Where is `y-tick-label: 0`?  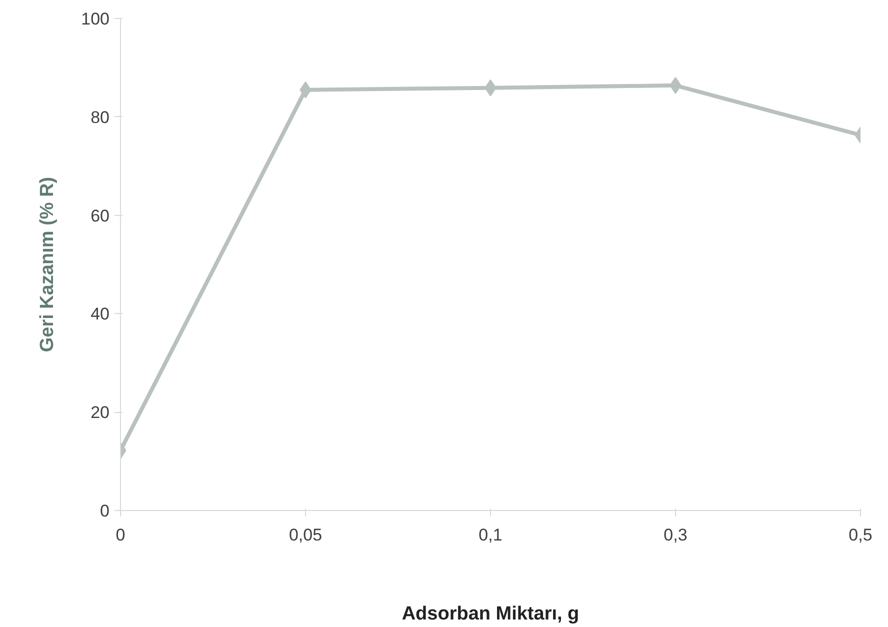 y-tick-label: 0 is located at coordinates (105, 511).